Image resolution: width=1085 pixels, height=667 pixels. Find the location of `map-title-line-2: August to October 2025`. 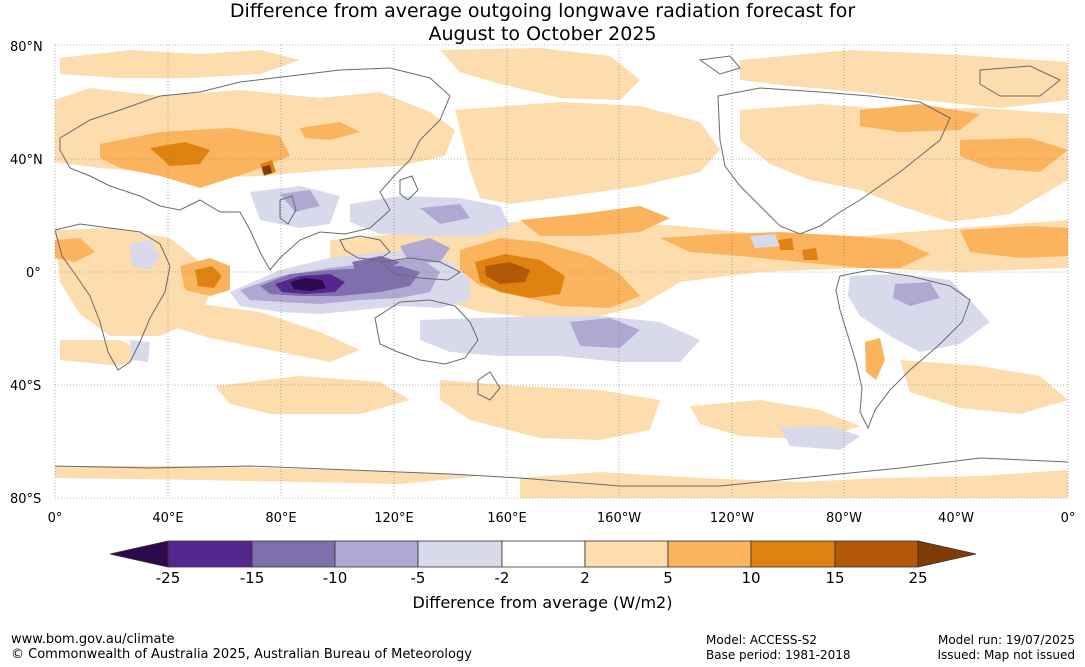

map-title-line-2: August to October 2025 is located at coordinates (542, 34).